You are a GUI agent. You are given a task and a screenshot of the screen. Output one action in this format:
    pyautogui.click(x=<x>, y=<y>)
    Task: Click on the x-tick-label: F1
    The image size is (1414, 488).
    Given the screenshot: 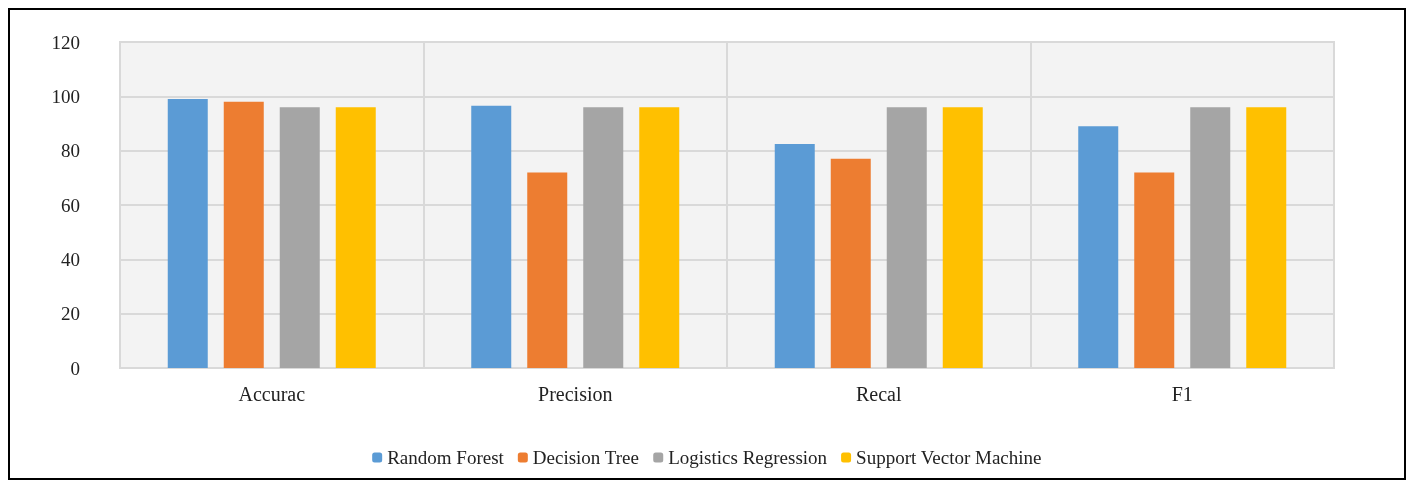 What is the action you would take?
    pyautogui.click(x=1182, y=394)
    